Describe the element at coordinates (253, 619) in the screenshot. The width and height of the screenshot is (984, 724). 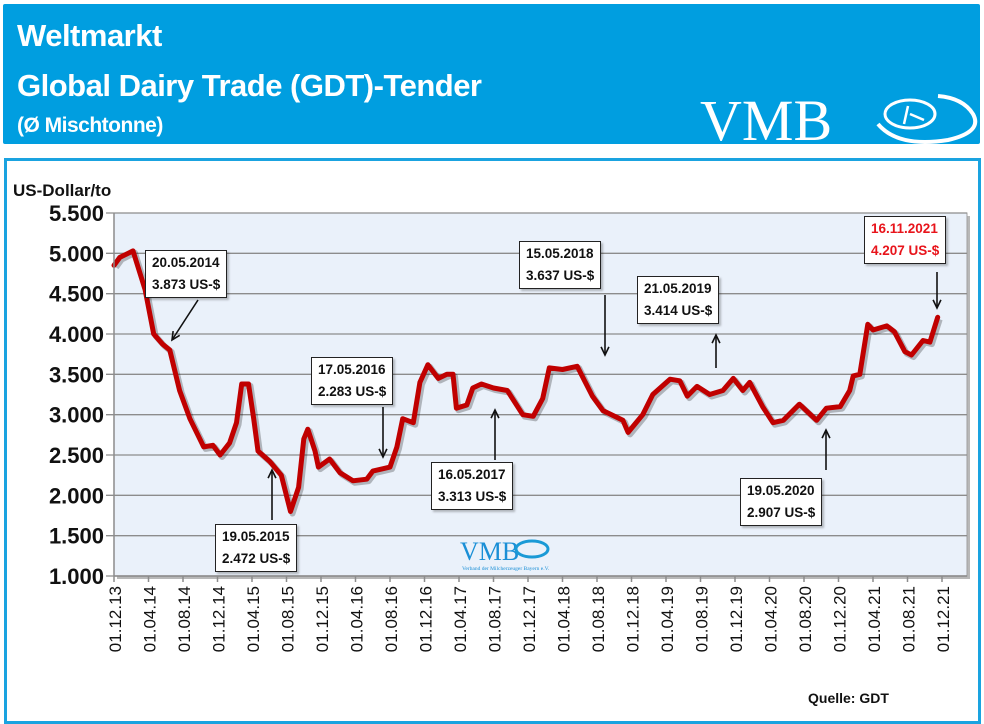
I see `x-tick-label: 01.04.15` at that location.